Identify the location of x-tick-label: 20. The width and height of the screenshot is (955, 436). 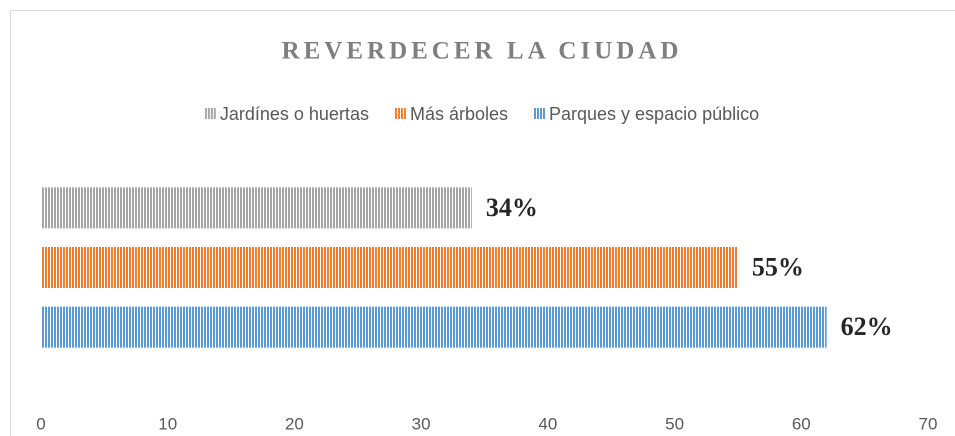
(294, 423).